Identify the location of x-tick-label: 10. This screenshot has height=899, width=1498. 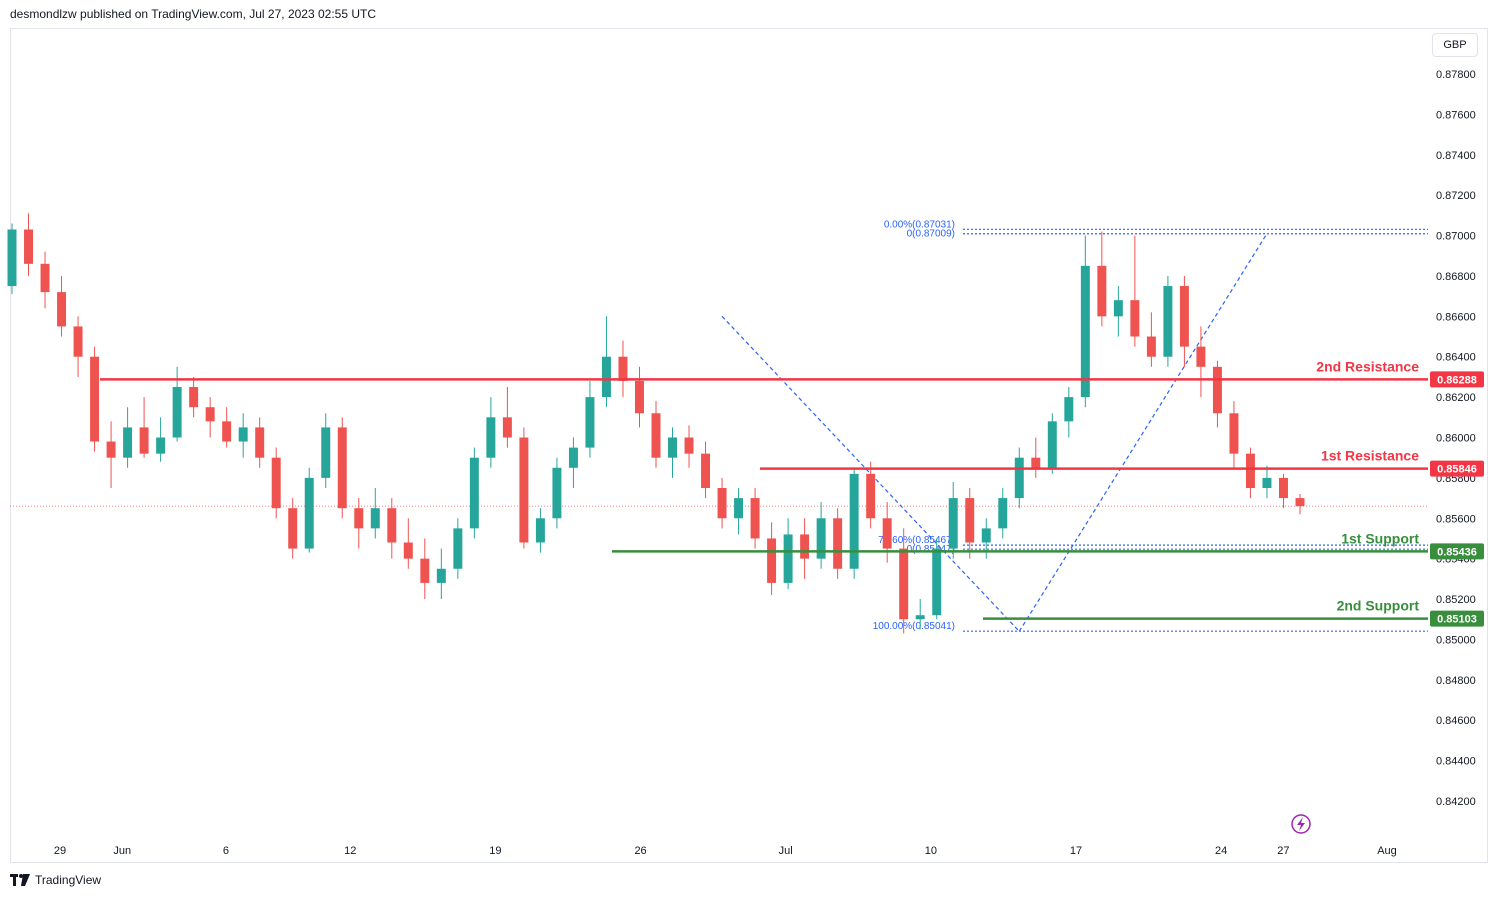
(931, 851).